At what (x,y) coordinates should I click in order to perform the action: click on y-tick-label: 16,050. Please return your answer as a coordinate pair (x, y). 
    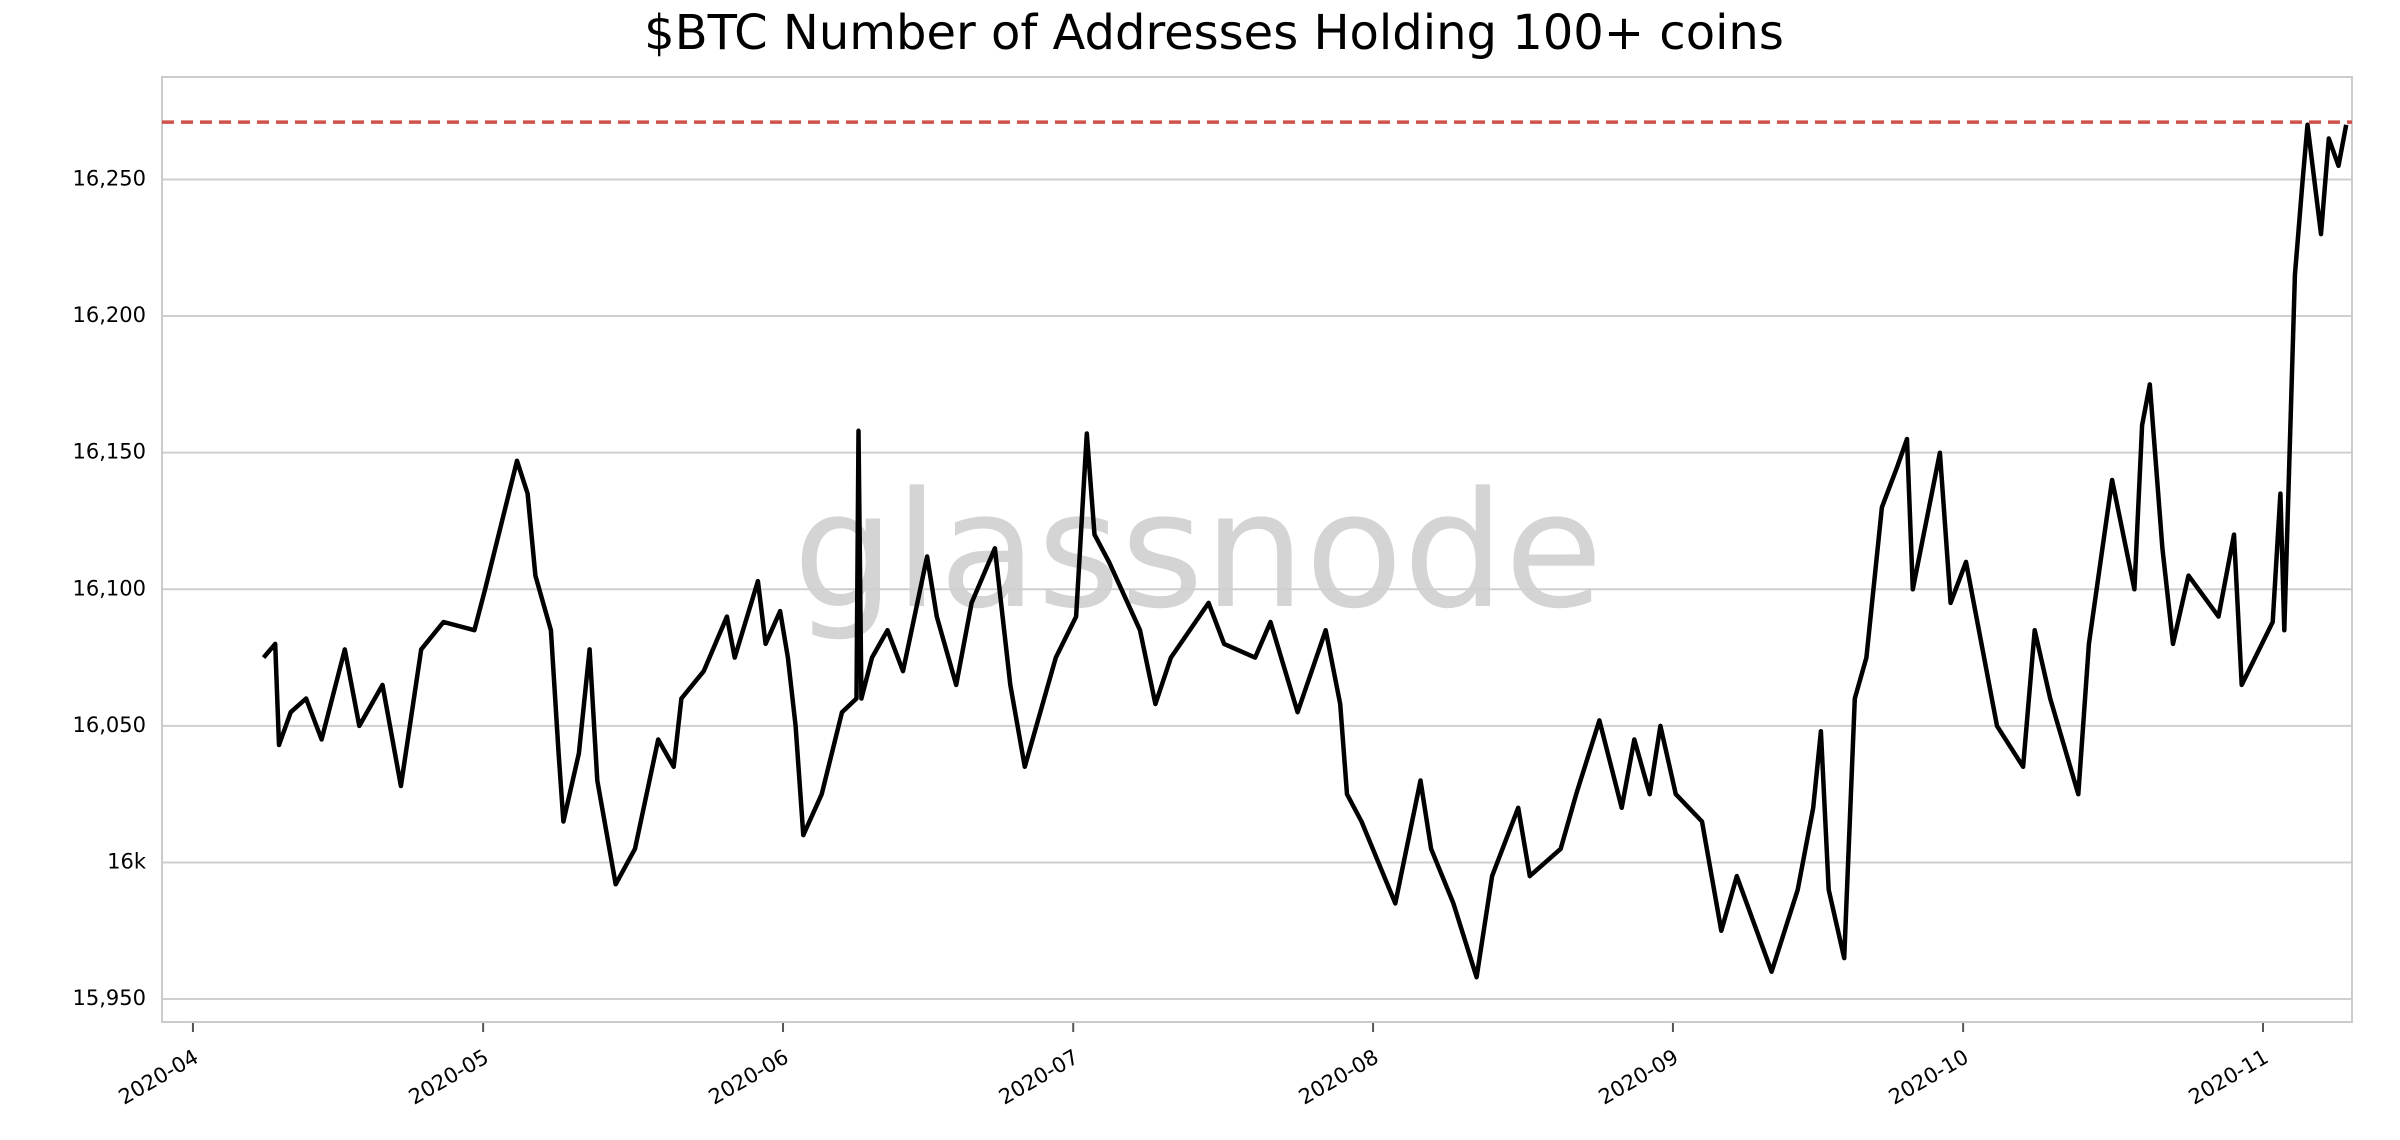
    Looking at the image, I should click on (109, 725).